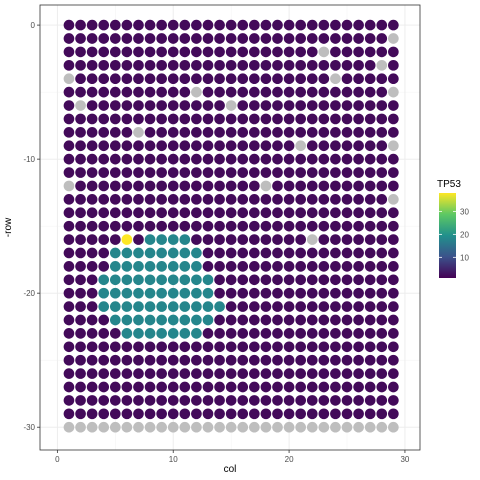 The width and height of the screenshot is (480, 480). Describe the element at coordinates (464, 211) in the screenshot. I see `legend-tick-label: 30` at that location.